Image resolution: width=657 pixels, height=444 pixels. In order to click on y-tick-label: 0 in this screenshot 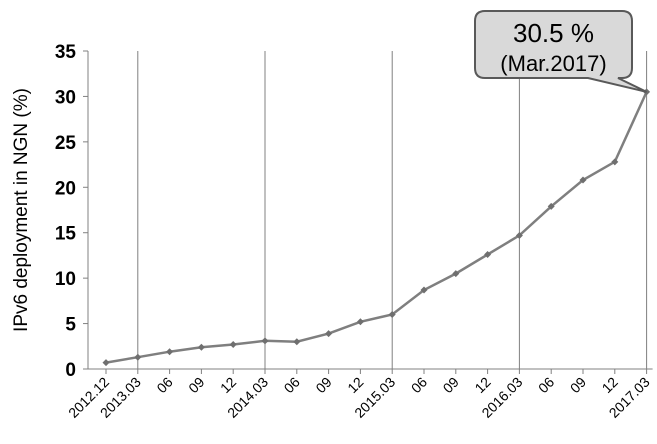, I will do `click(70, 370)`.